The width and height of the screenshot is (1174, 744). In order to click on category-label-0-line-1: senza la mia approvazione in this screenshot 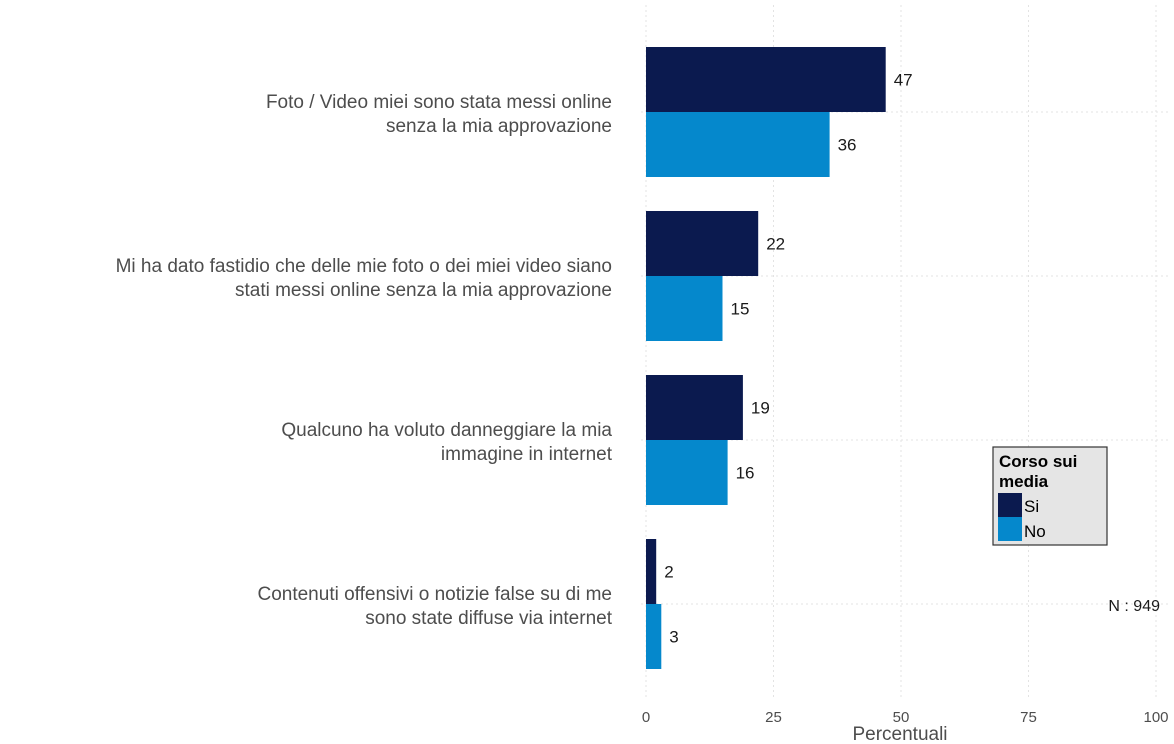, I will do `click(499, 126)`.